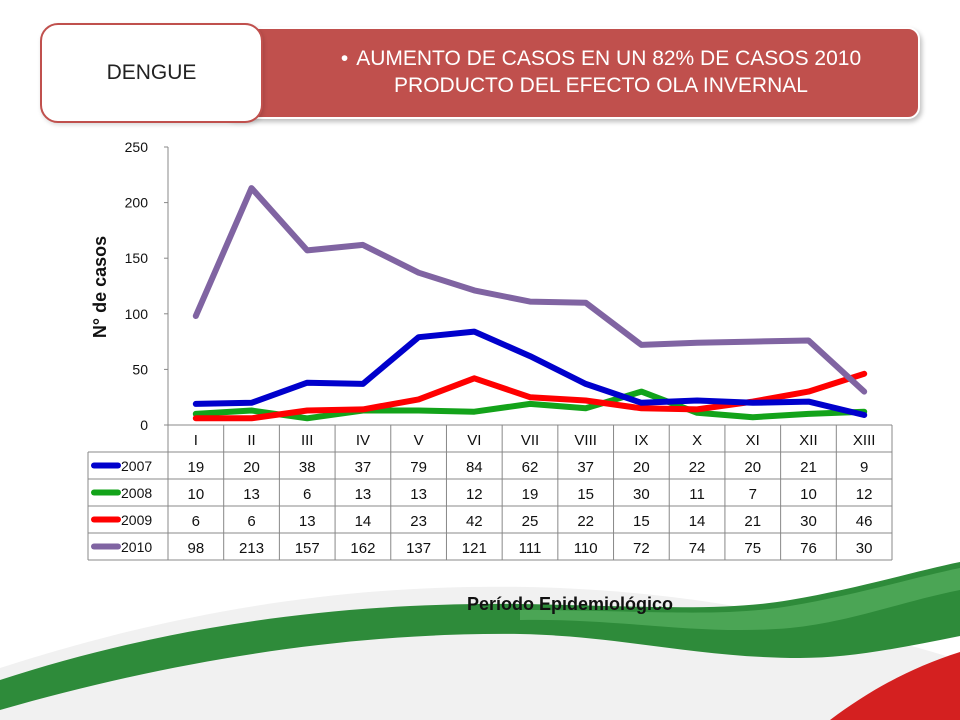  I want to click on x-category-label: VII, so click(530, 440).